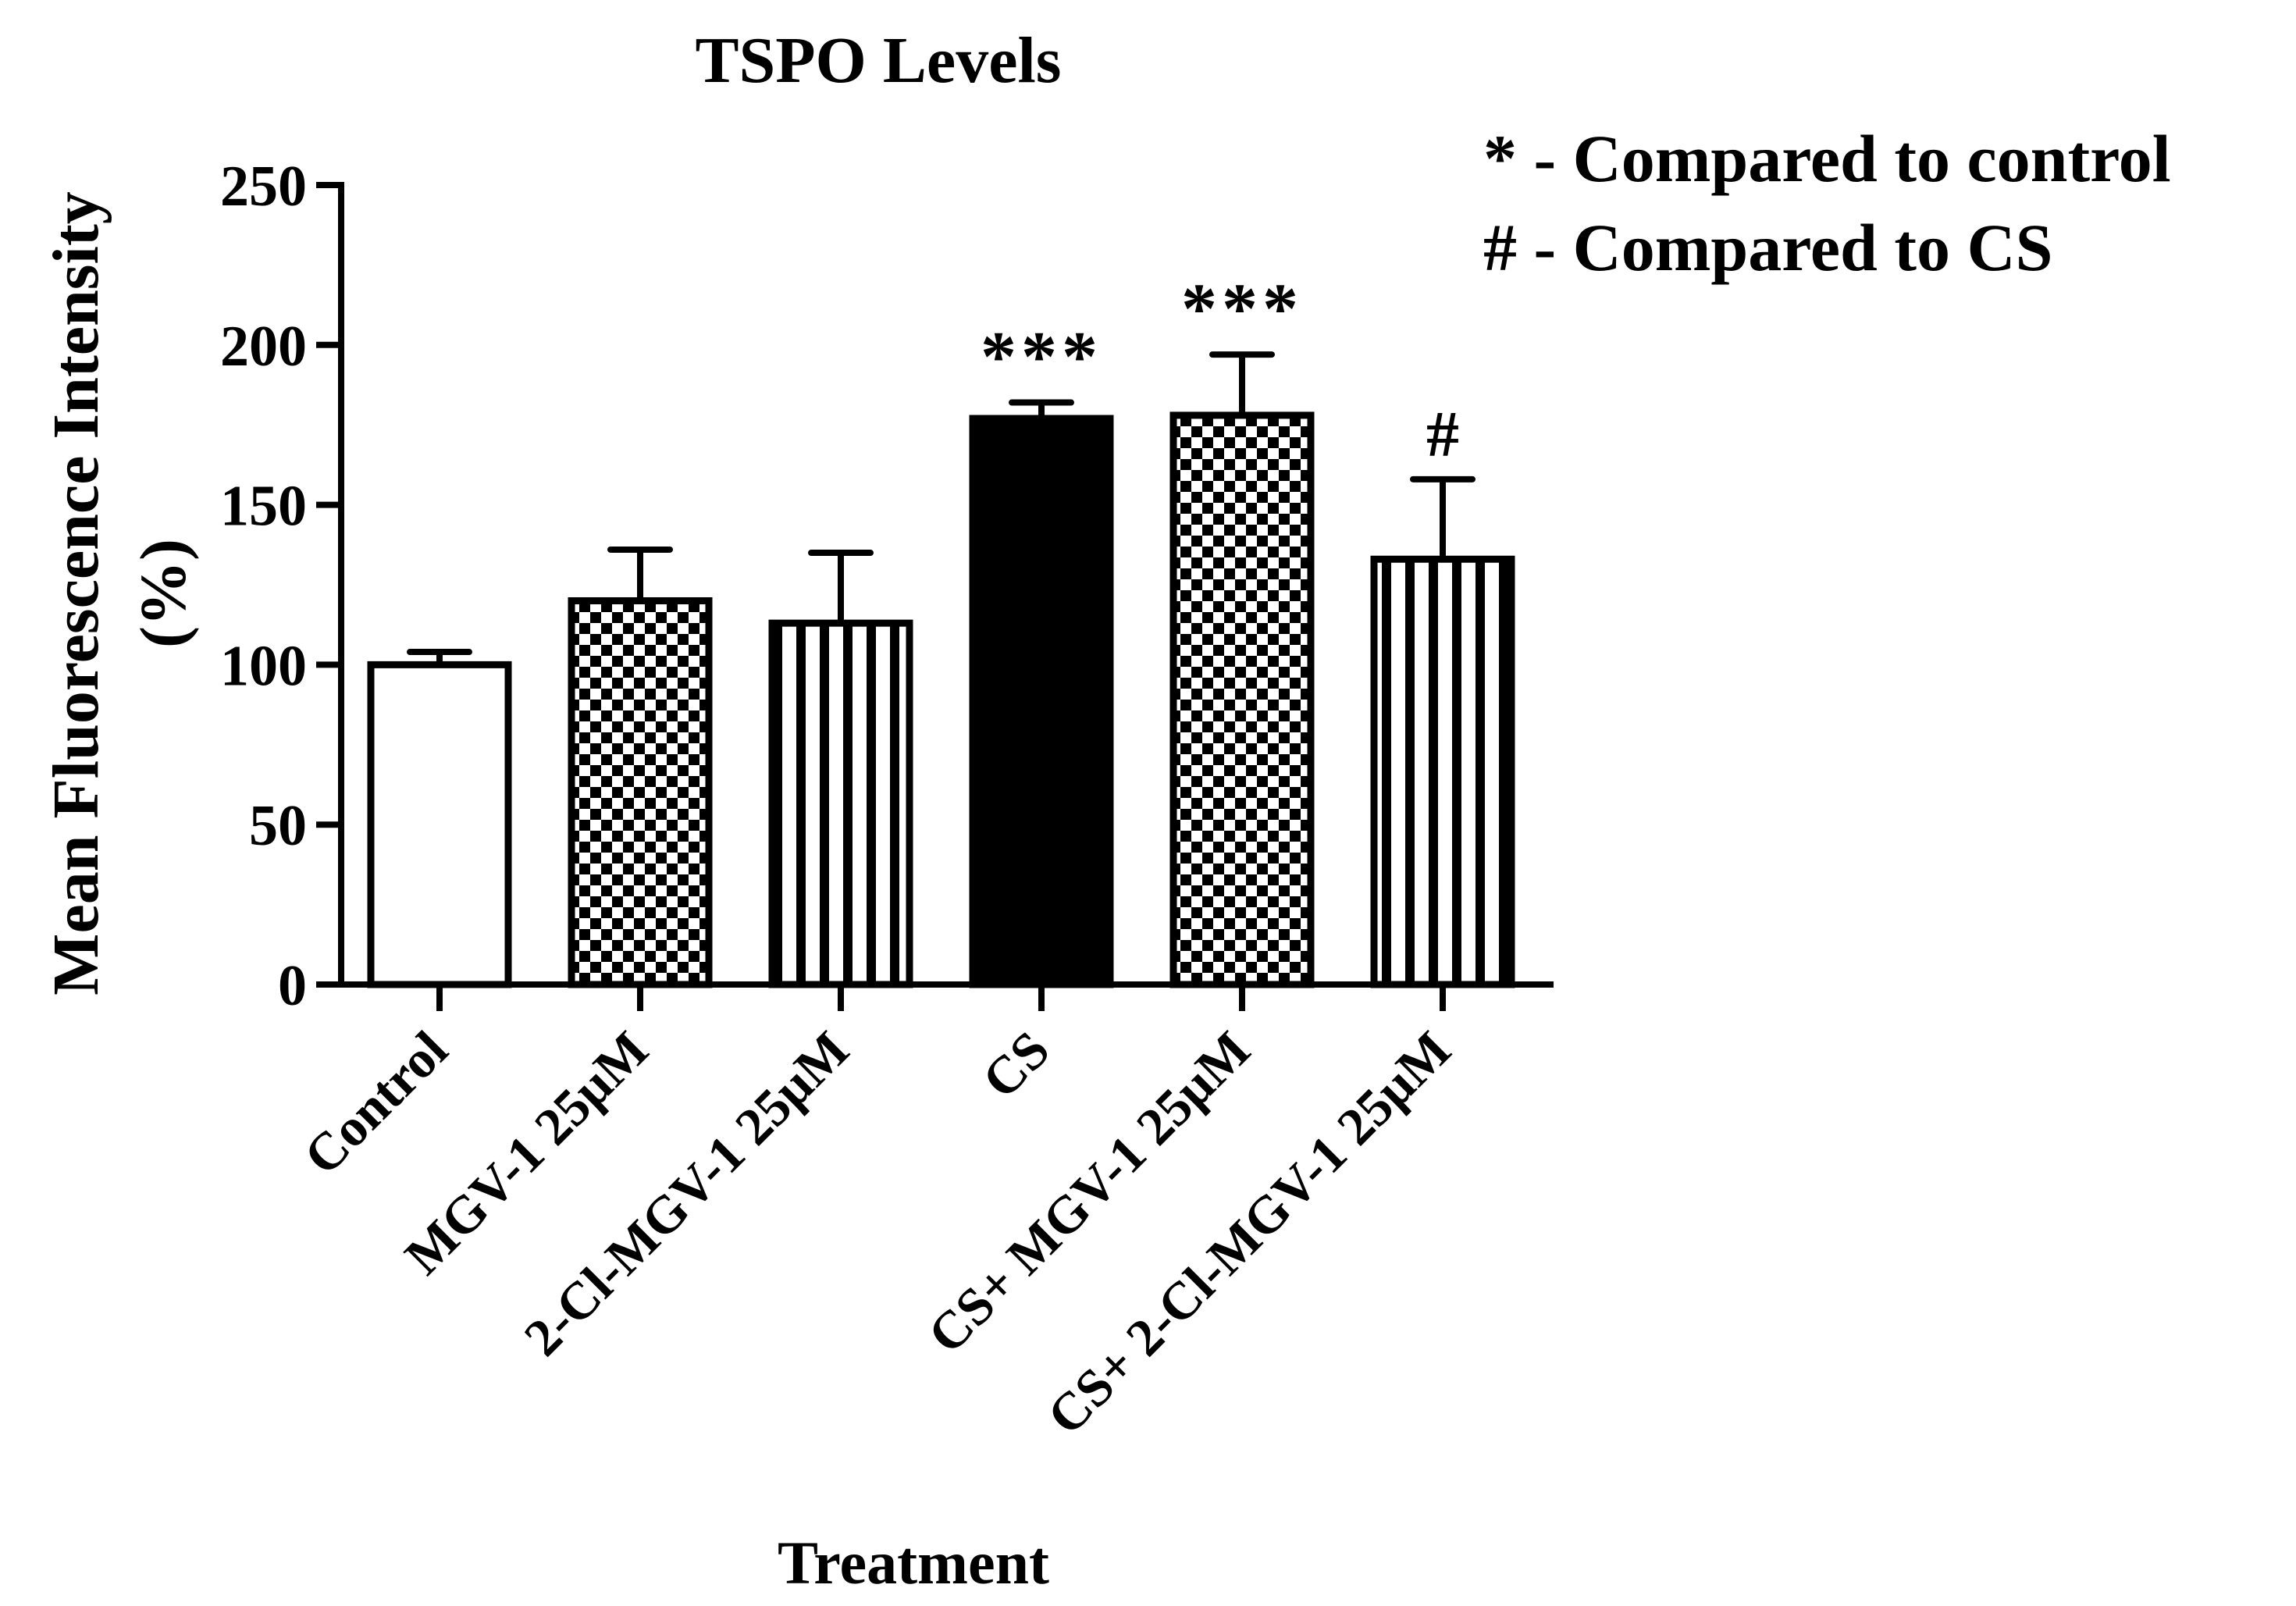  What do you see at coordinates (1015, 1064) in the screenshot?
I see `x-tick-label: CS` at bounding box center [1015, 1064].